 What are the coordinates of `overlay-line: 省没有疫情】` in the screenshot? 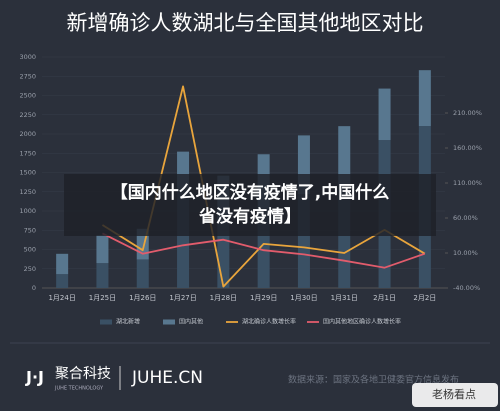 It's located at (250, 217).